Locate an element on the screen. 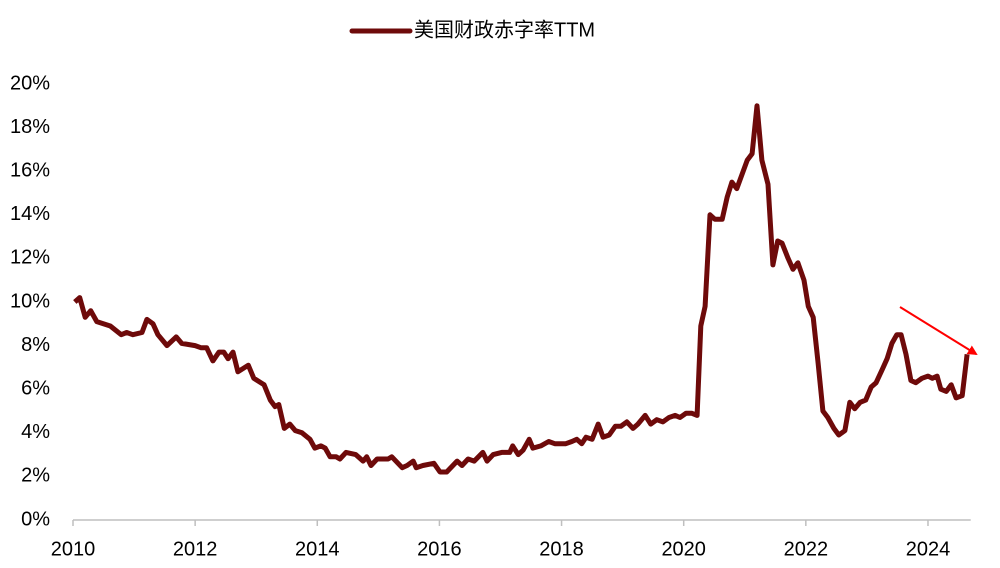 This screenshot has height=568, width=1000. annotation-arrow is located at coordinates (938, 331).